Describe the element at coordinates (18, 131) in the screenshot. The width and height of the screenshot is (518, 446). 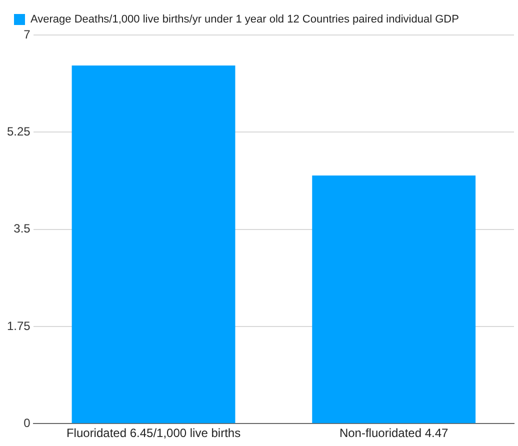
I see `y-tick-label: 5.25` at that location.